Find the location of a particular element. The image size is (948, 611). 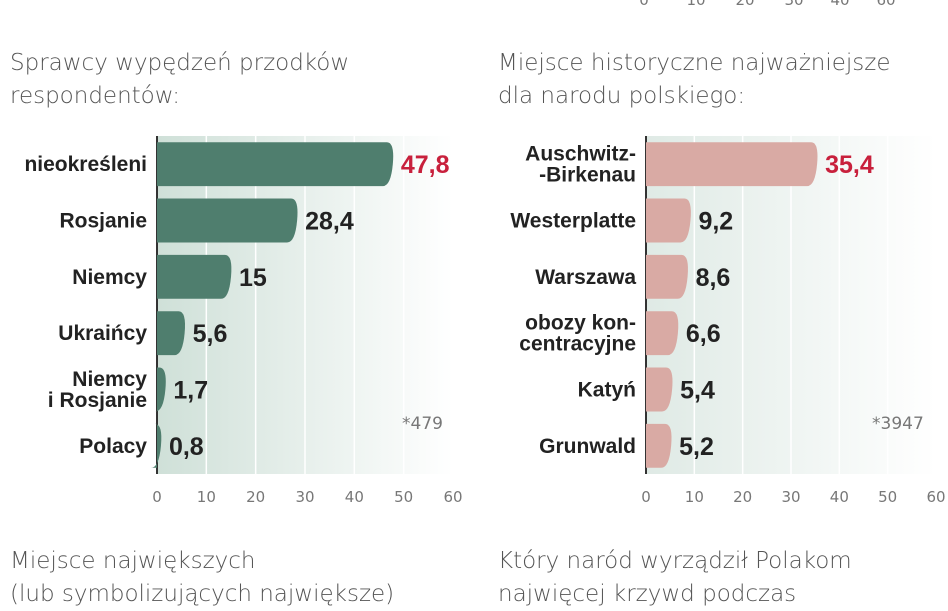

top-axis-tick-label: 10 is located at coordinates (695, 4).